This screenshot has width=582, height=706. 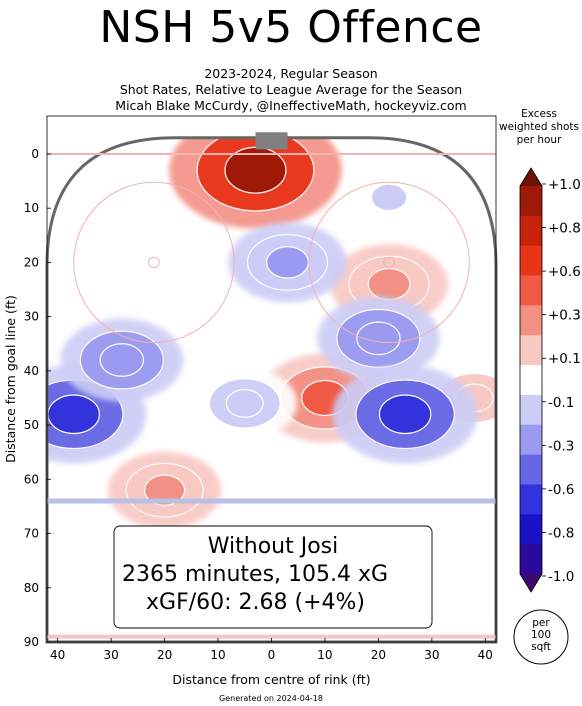 I want to click on colorbar-title-line-1: Excess, so click(x=539, y=114).